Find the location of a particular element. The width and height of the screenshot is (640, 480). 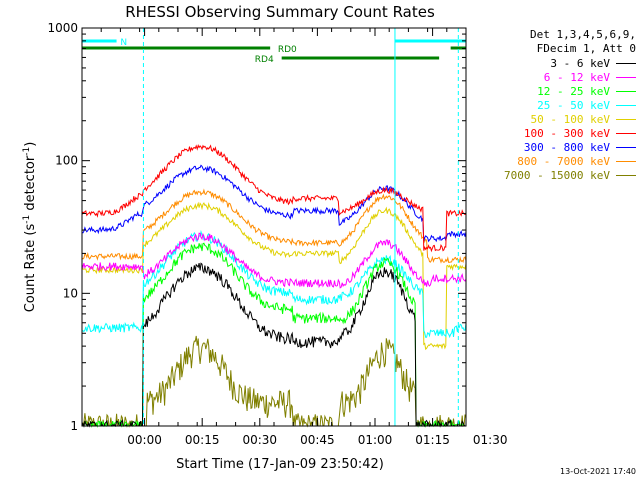

y-tick-label: 1 is located at coordinates (74, 426).